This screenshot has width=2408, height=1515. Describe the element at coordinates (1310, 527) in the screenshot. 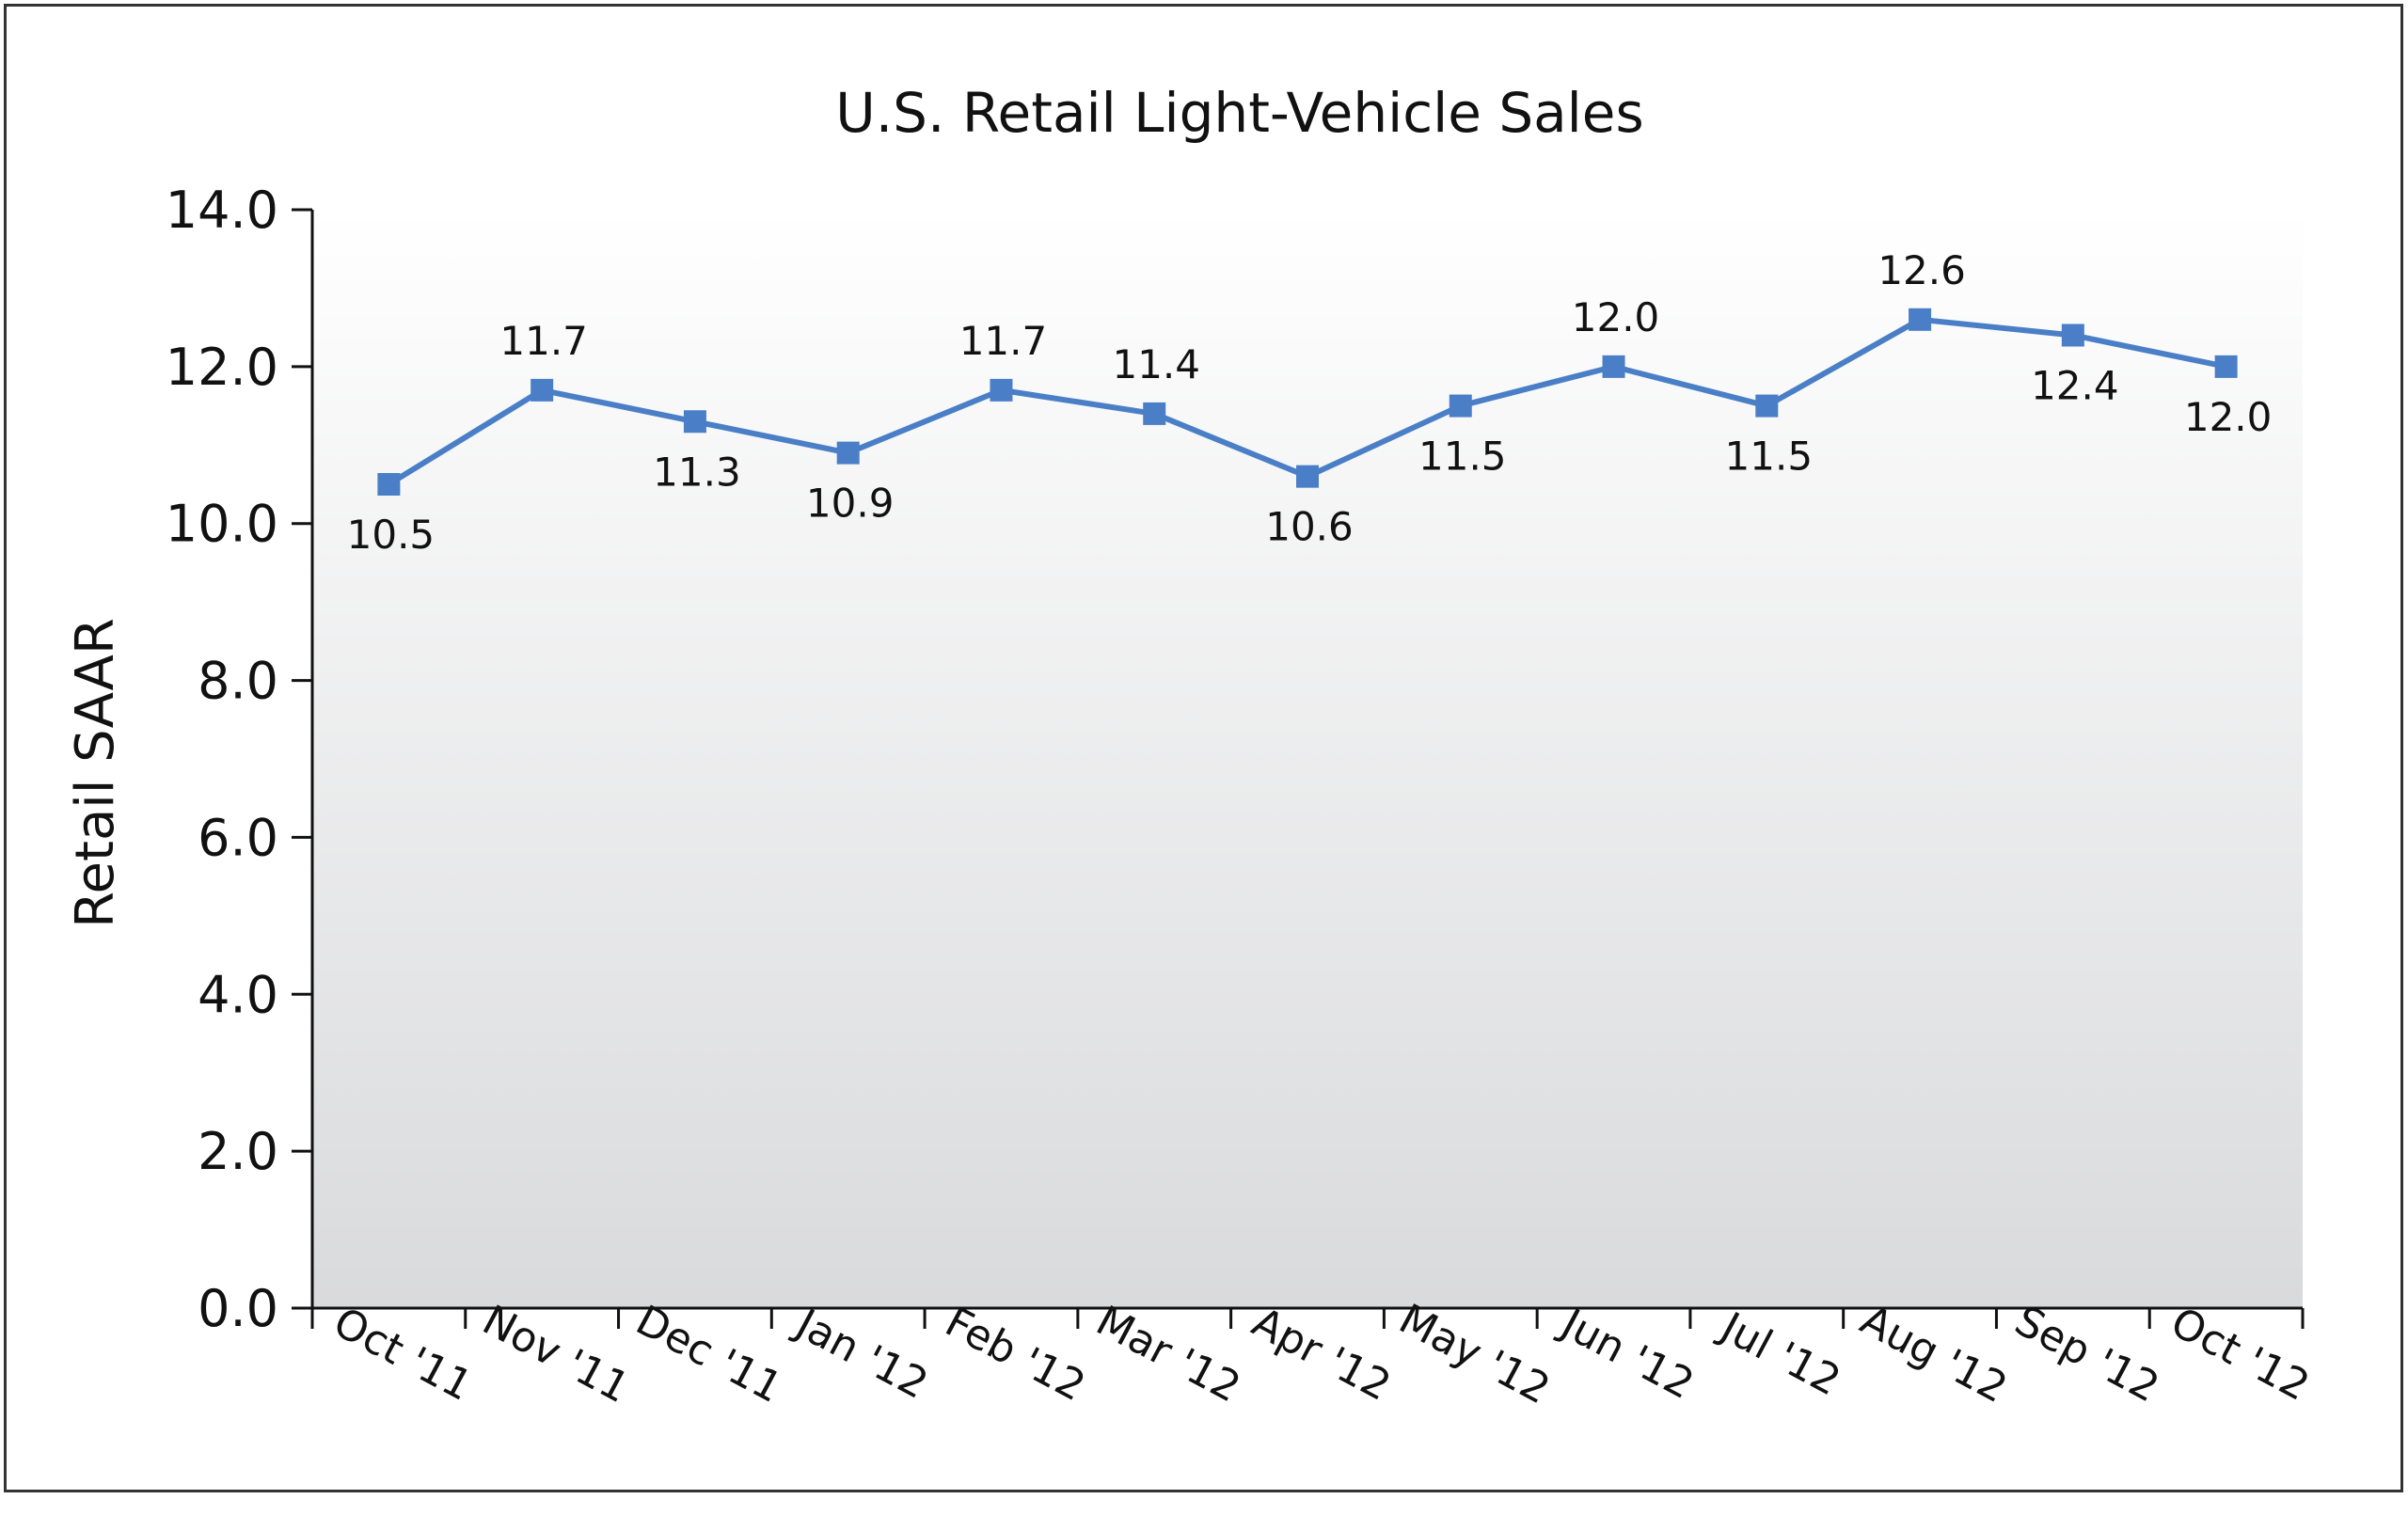

I see `data-label: 10.6` at that location.